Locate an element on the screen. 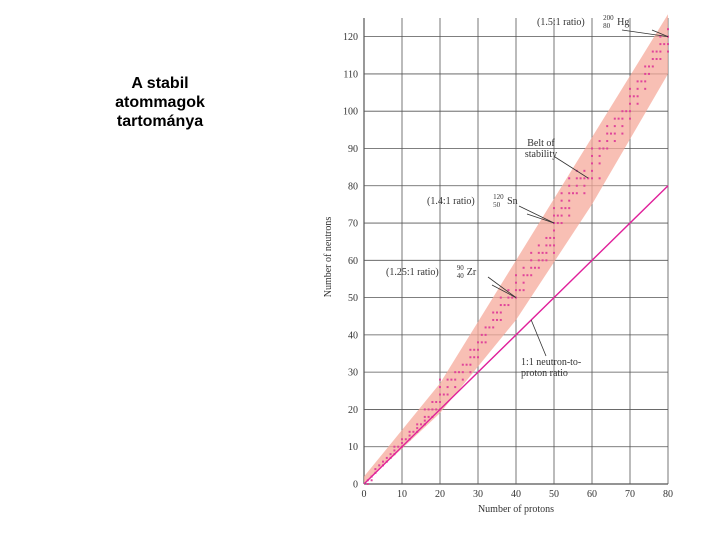 The image size is (720, 540). y-tick-label: 20 is located at coordinates (353, 410).